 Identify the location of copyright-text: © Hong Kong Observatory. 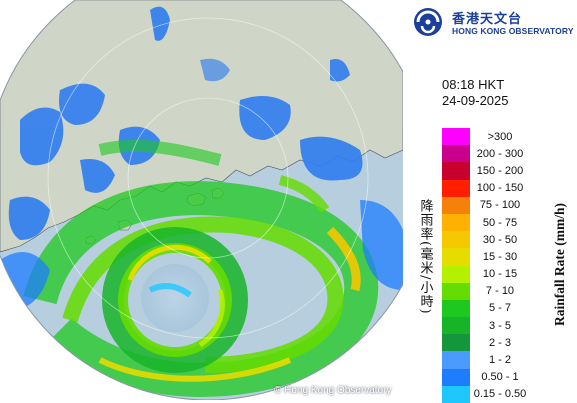
(333, 390).